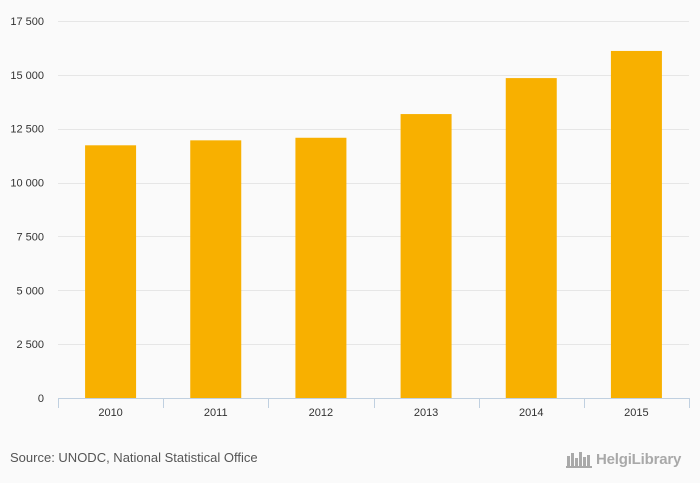 The image size is (700, 483). Describe the element at coordinates (30, 237) in the screenshot. I see `y-tick-label: 7 500` at that location.